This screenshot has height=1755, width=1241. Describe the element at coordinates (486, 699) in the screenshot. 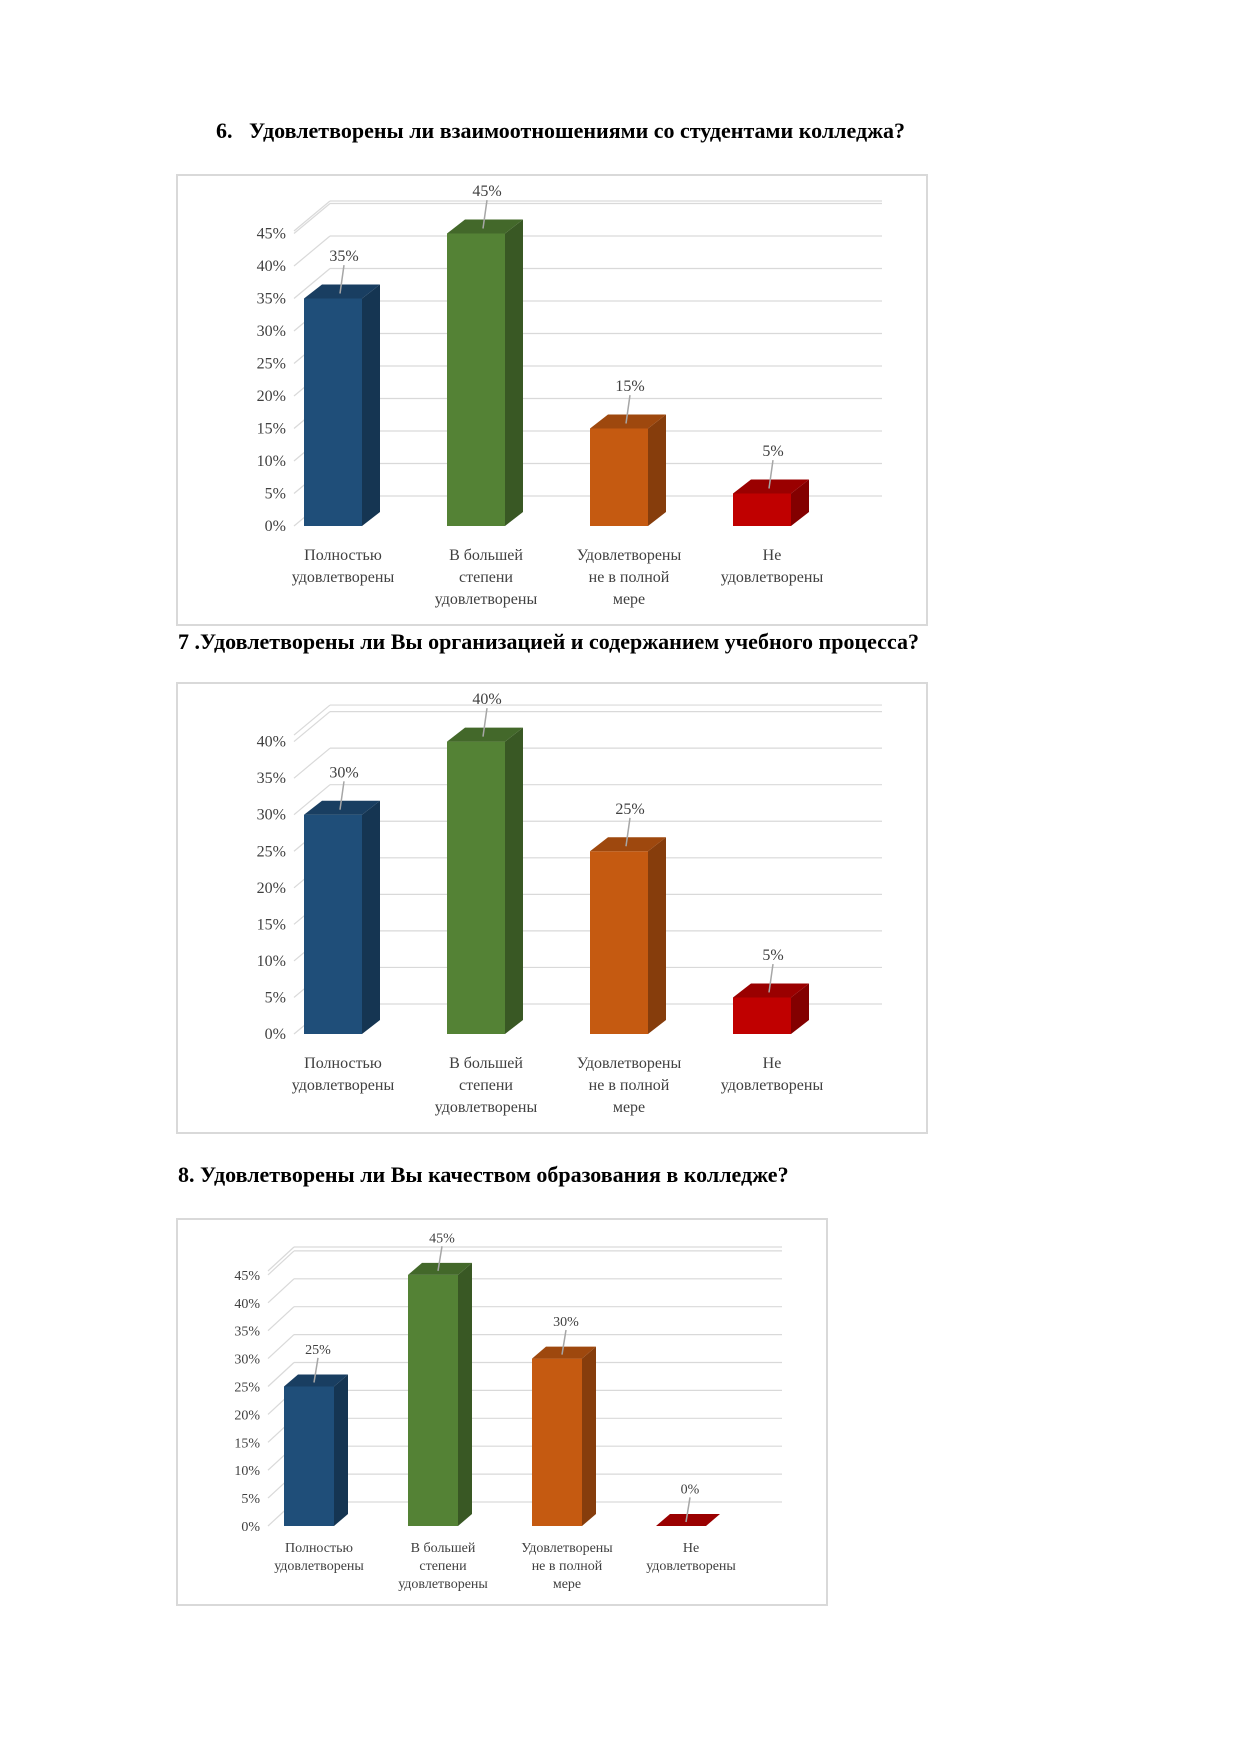

I see `value-label: 40%` at that location.